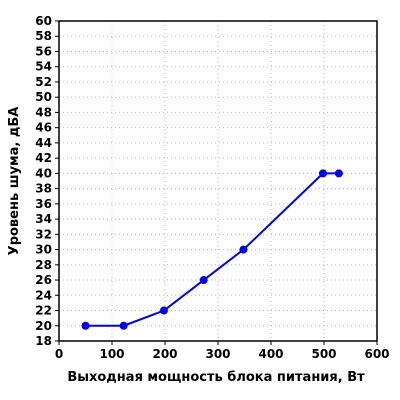 The width and height of the screenshot is (400, 400). Describe the element at coordinates (43, 173) in the screenshot. I see `y-tick-label: 40` at that location.